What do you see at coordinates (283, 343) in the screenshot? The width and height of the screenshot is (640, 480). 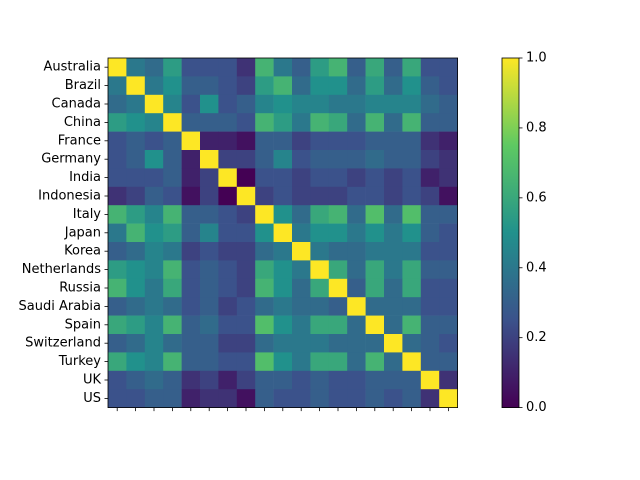 I see `heatmap-cell-switzerland-japan` at bounding box center [283, 343].